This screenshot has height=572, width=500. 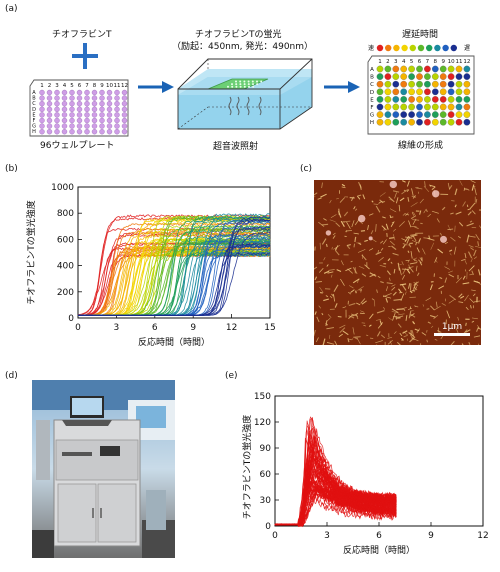 What do you see at coordinates (124, 86) in the screenshot?
I see `plate-column-label: 12` at bounding box center [124, 86].